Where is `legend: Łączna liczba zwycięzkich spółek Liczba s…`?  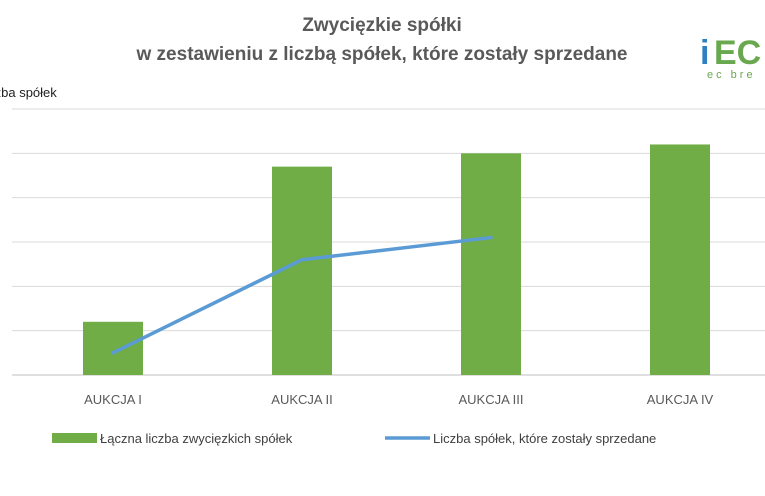 legend: Łączna liczba zwycięzkich spółek Liczba s… is located at coordinates (354, 438).